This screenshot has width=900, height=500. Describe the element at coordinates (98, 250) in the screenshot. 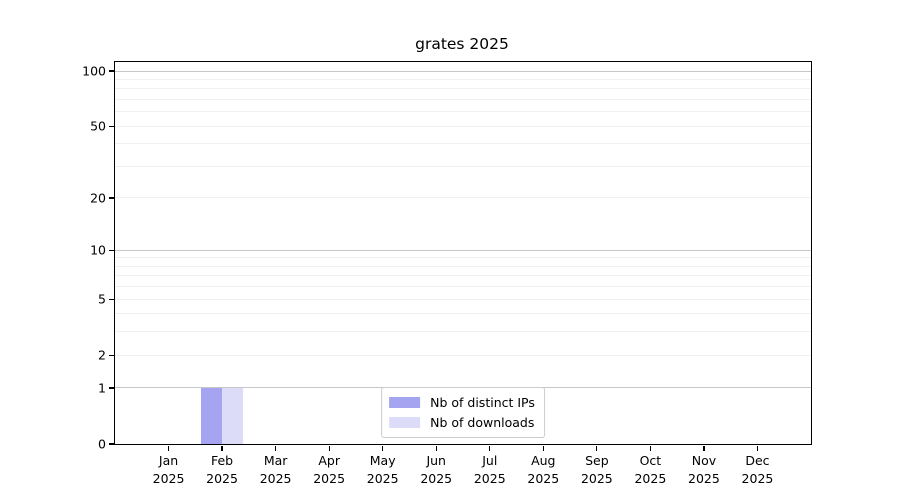

I see `y-tick-label: 10` at that location.